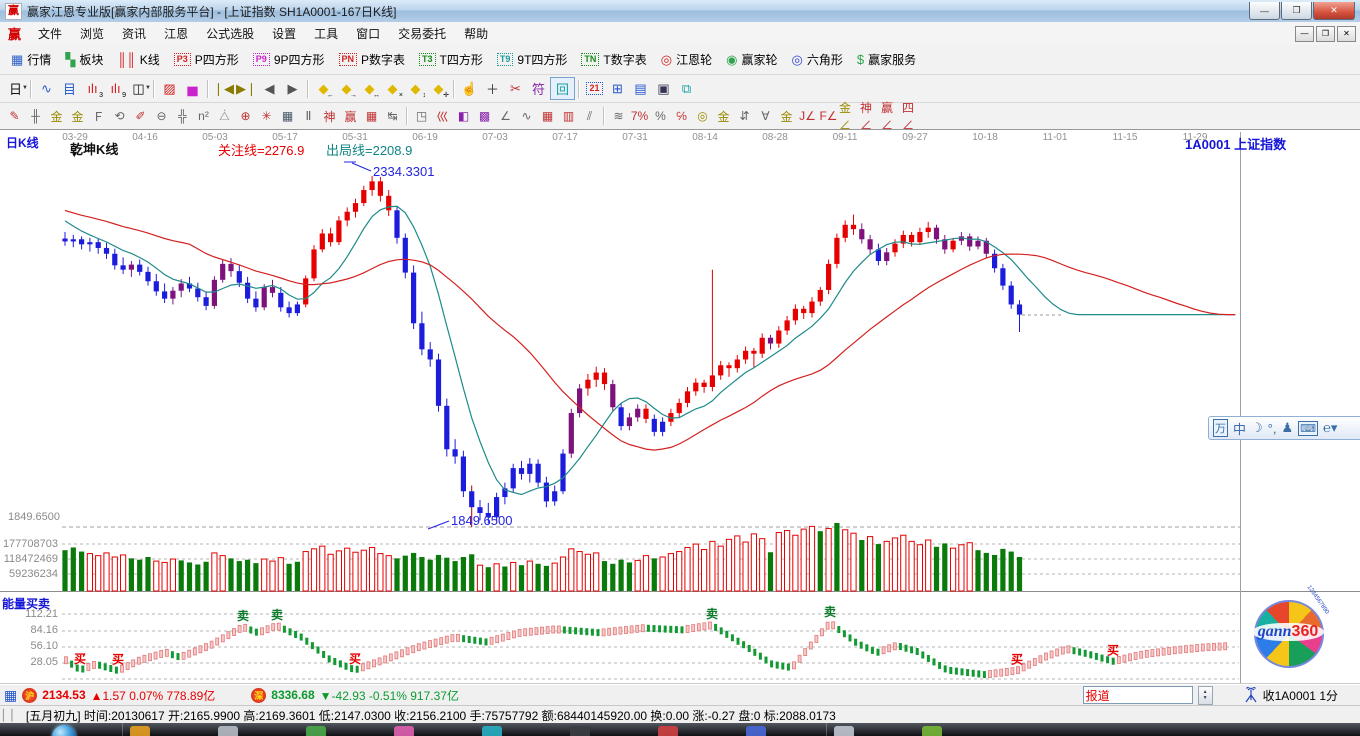 The image size is (1360, 736). What do you see at coordinates (140, 116) in the screenshot?
I see `draw-tool-button: ✐` at bounding box center [140, 116].